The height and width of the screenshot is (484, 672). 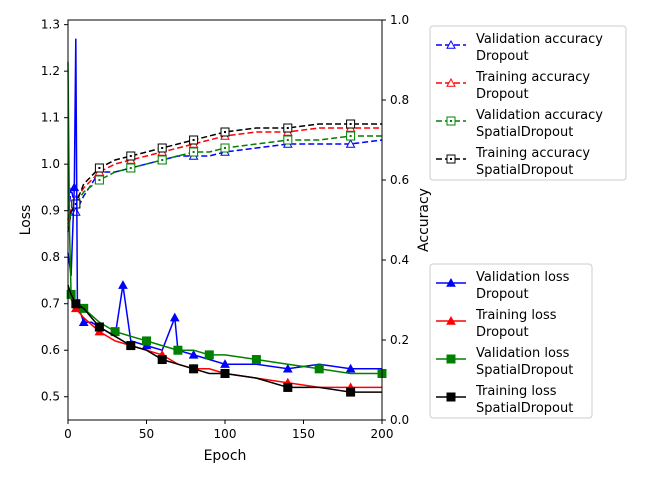 I want to click on x-tick-label: 150, so click(x=303, y=434).